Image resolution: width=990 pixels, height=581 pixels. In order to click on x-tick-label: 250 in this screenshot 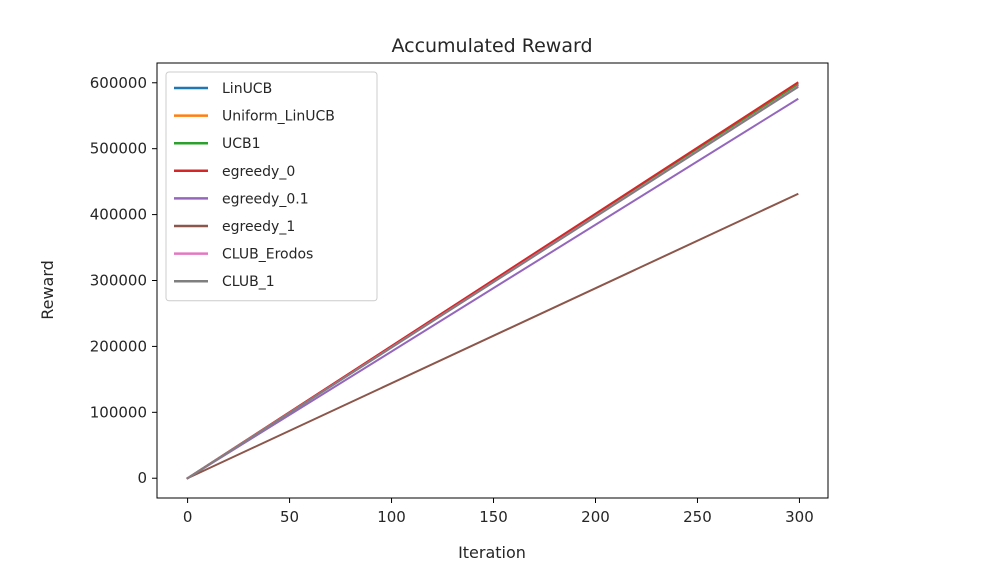, I will do `click(697, 517)`.